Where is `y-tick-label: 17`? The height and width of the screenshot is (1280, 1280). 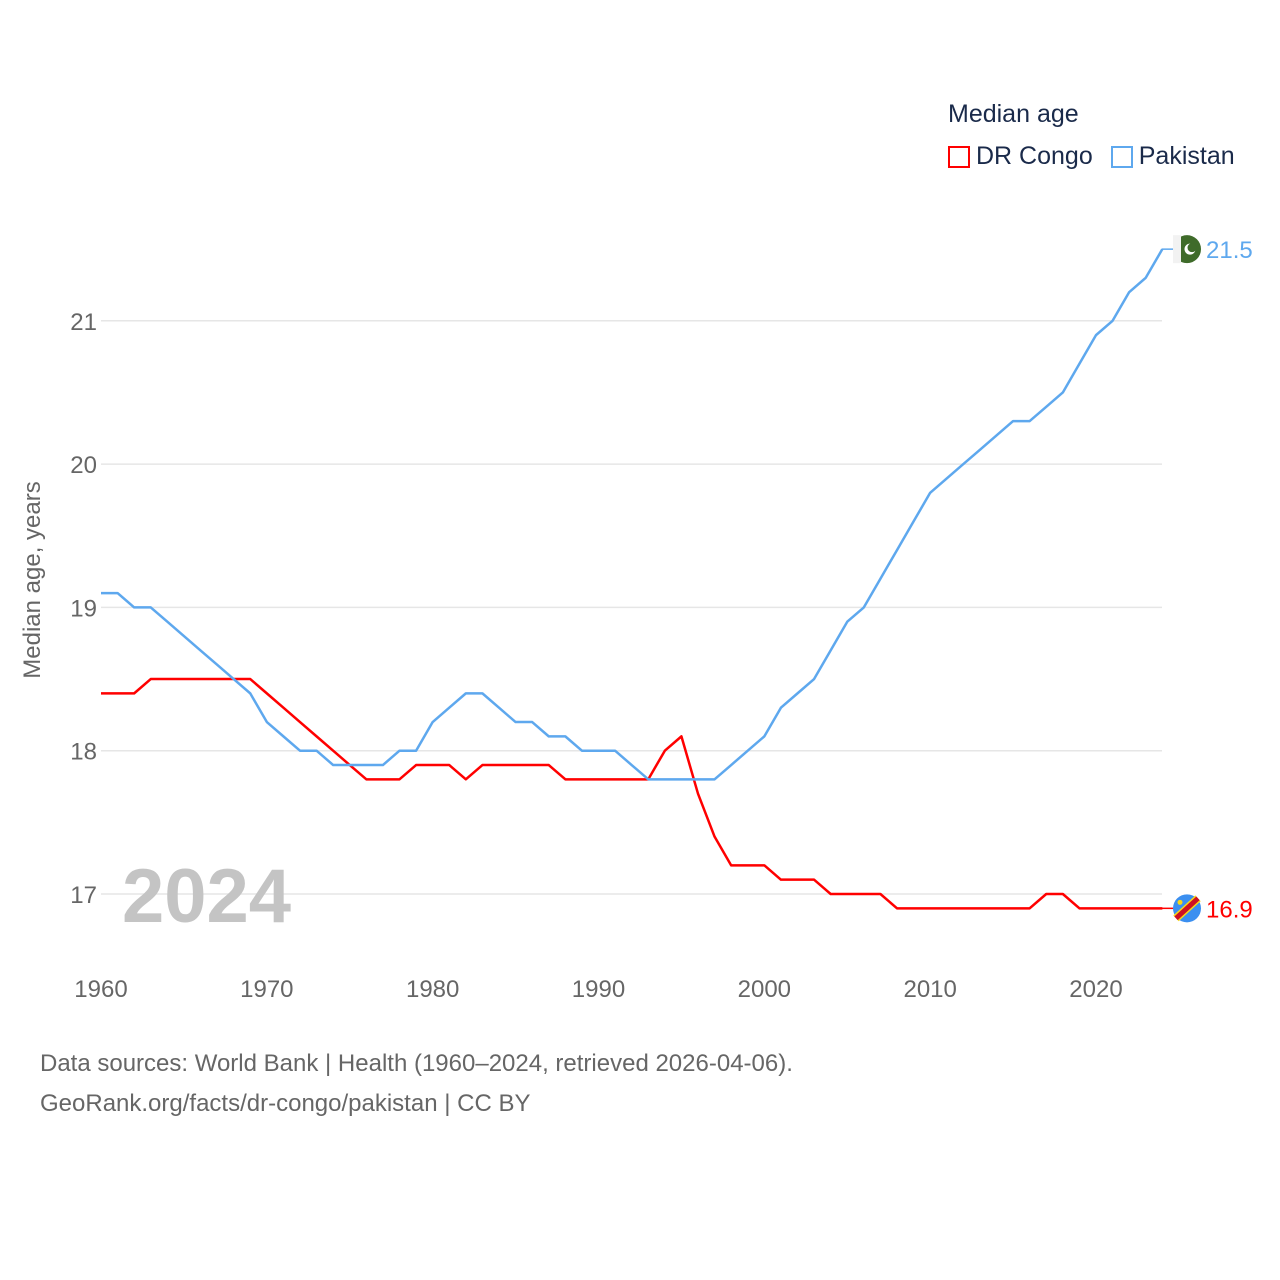
y-tick-label: 17 is located at coordinates (83, 895).